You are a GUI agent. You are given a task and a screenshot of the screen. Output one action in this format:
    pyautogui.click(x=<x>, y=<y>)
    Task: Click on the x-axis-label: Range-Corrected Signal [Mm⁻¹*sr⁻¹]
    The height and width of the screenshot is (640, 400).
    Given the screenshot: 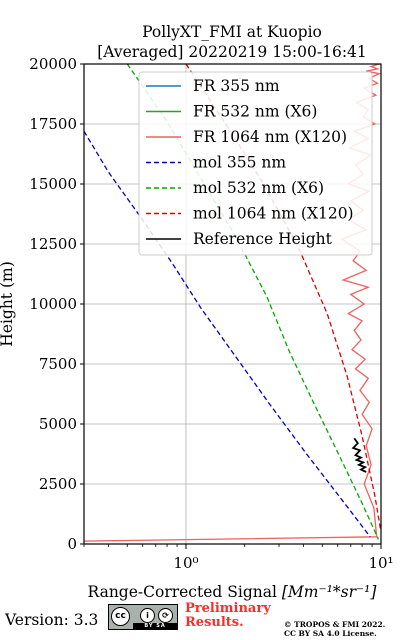 What is the action you would take?
    pyautogui.click(x=233, y=592)
    